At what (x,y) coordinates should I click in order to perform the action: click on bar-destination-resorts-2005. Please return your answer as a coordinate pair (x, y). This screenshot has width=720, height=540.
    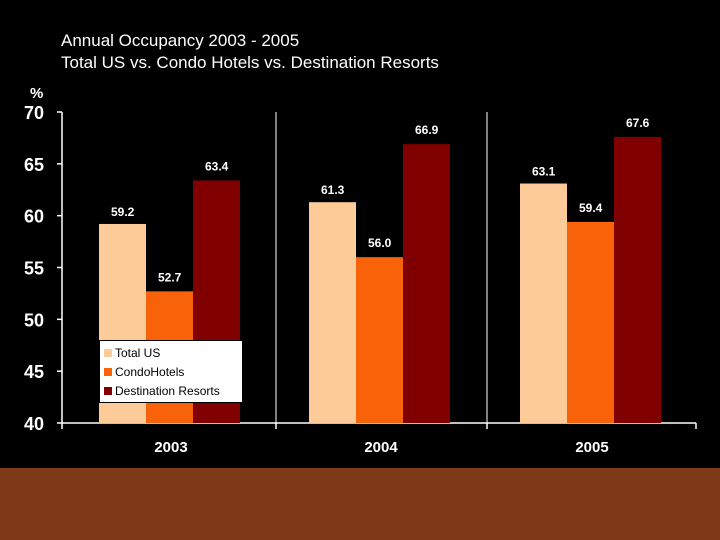
    Looking at the image, I should click on (637, 279).